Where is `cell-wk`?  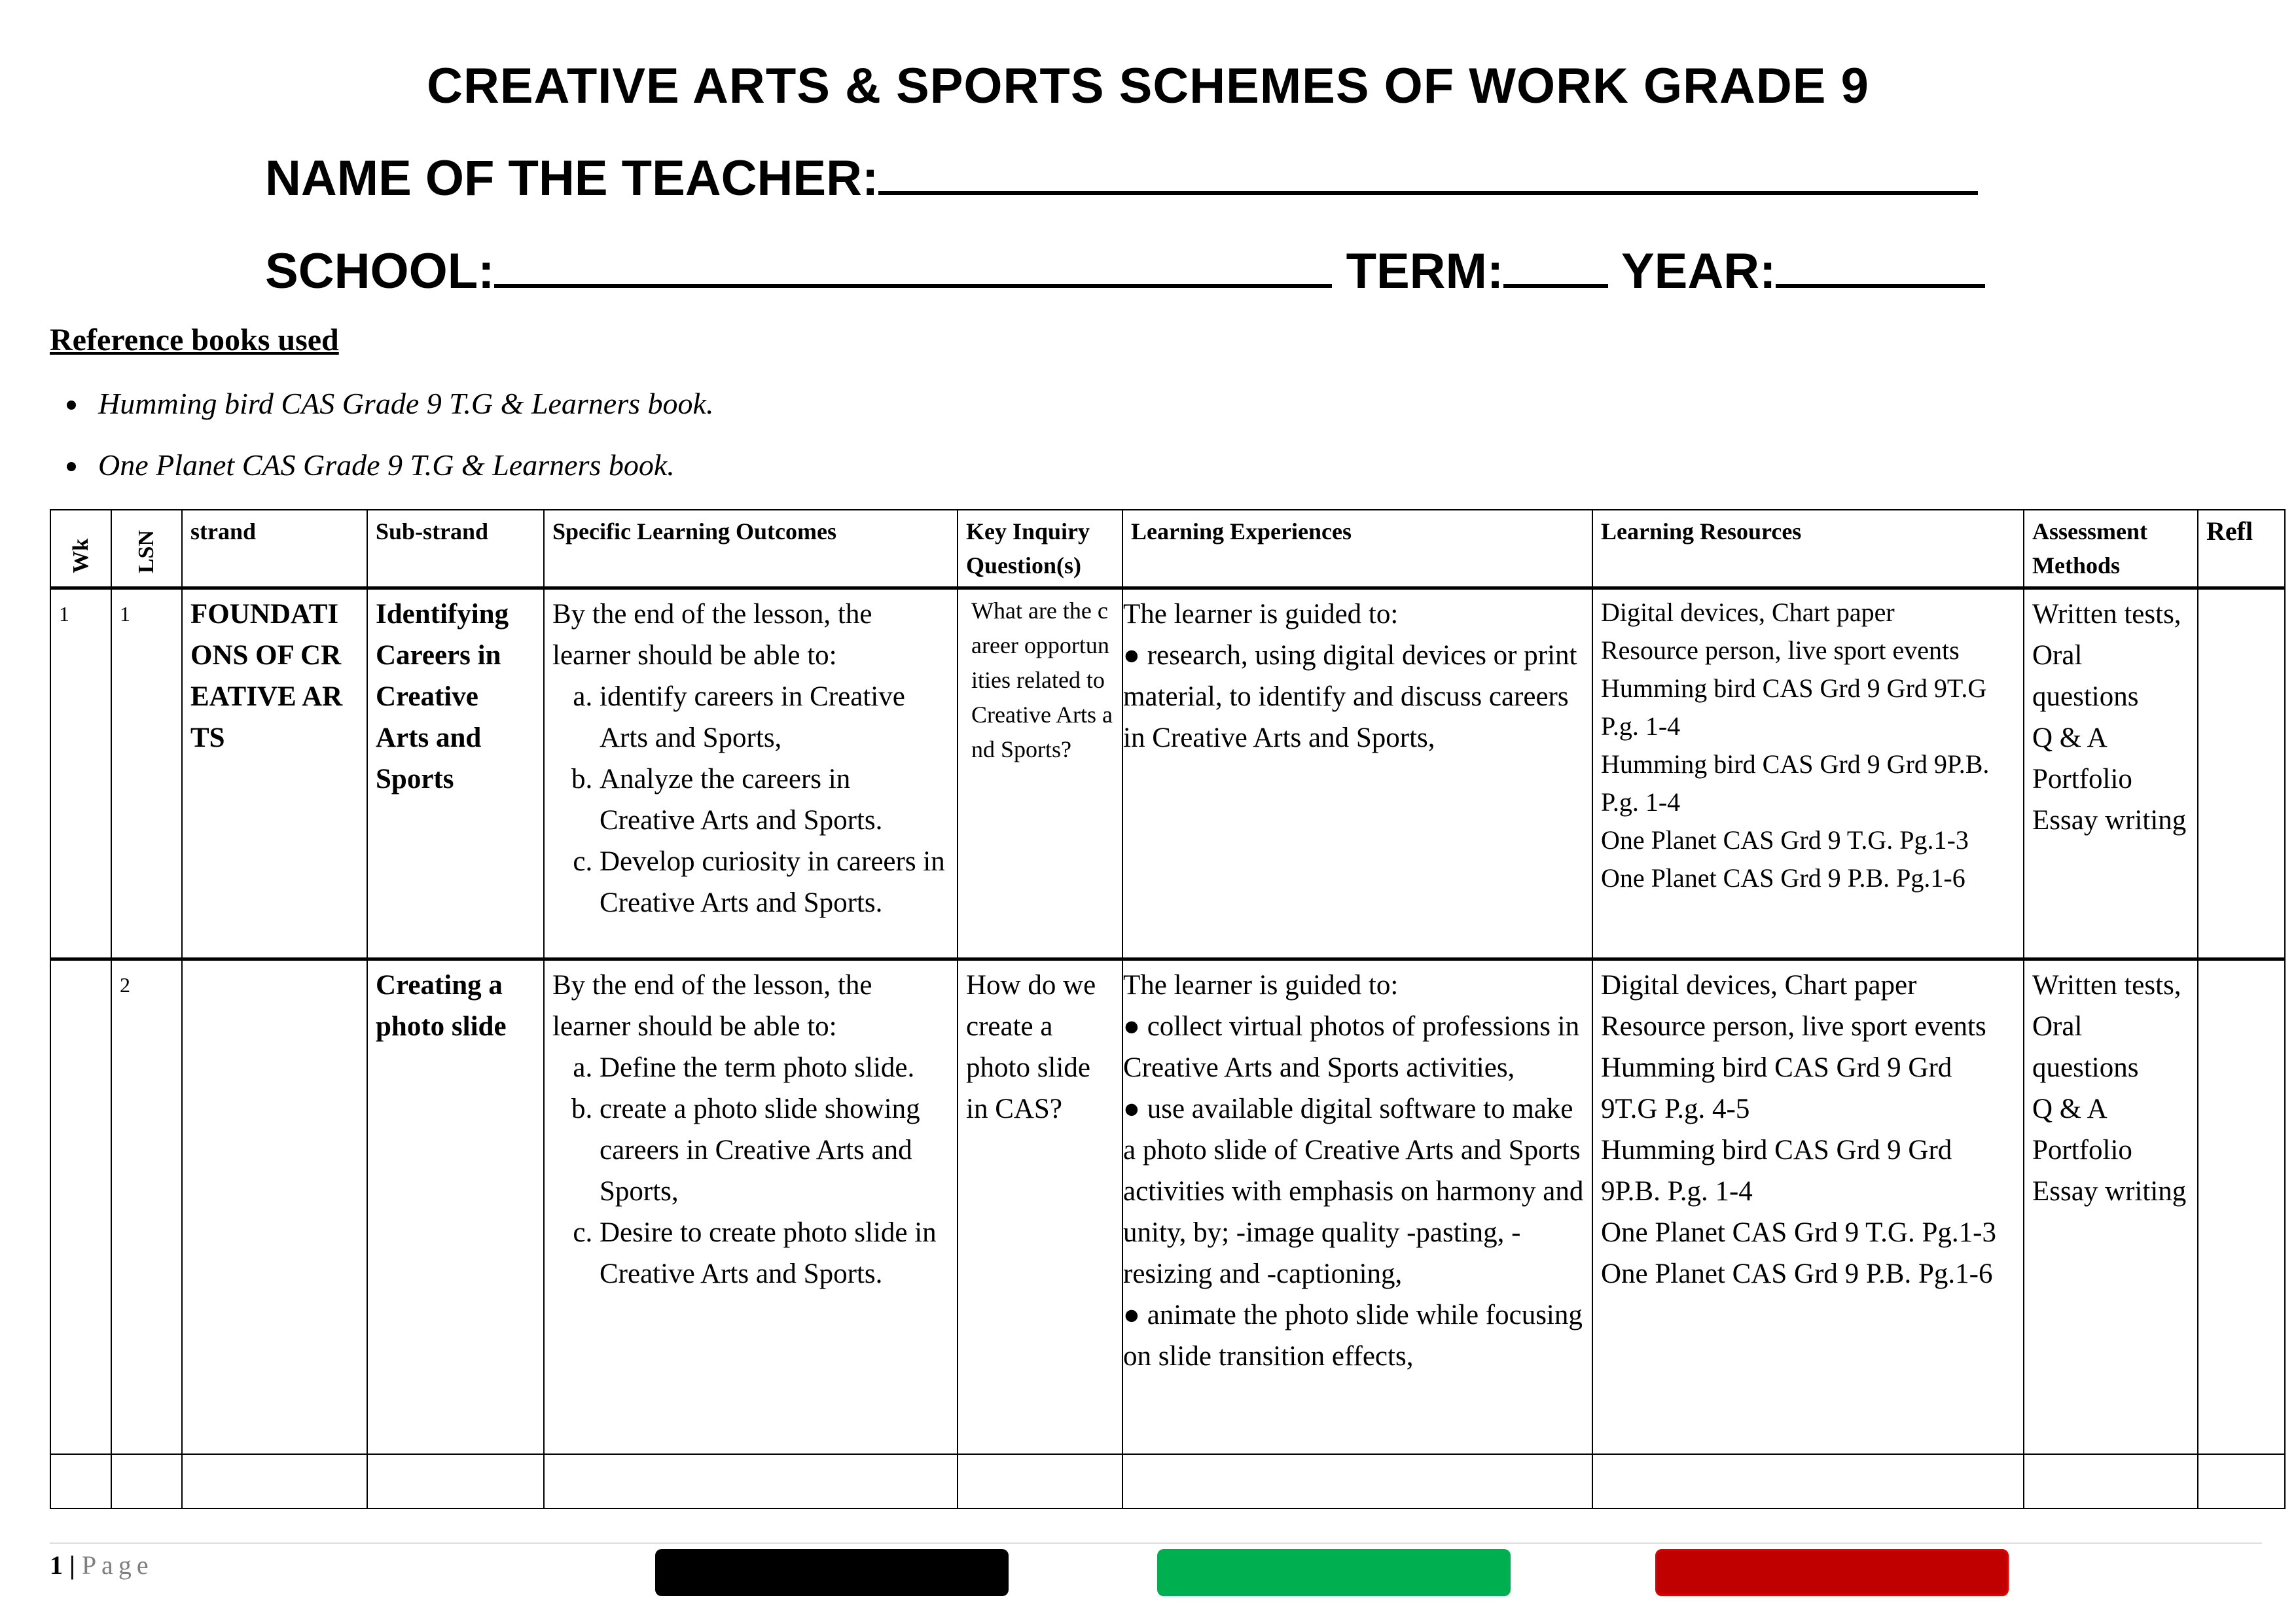 cell-wk is located at coordinates (81, 1206).